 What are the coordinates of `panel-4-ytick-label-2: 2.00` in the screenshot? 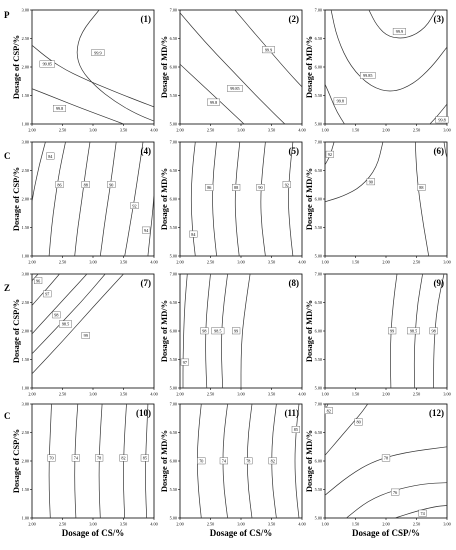 It's located at (25, 199).